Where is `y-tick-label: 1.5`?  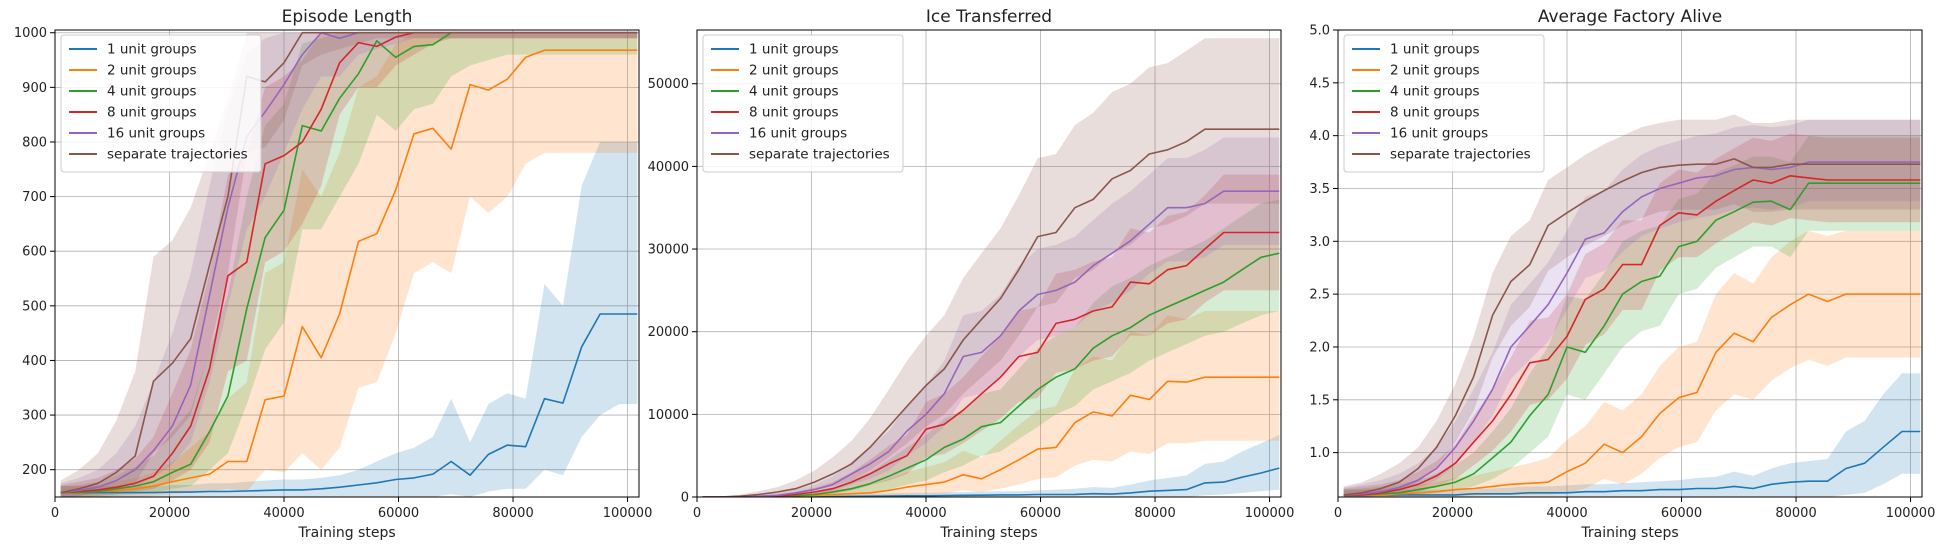
y-tick-label: 1.5 is located at coordinates (1319, 400).